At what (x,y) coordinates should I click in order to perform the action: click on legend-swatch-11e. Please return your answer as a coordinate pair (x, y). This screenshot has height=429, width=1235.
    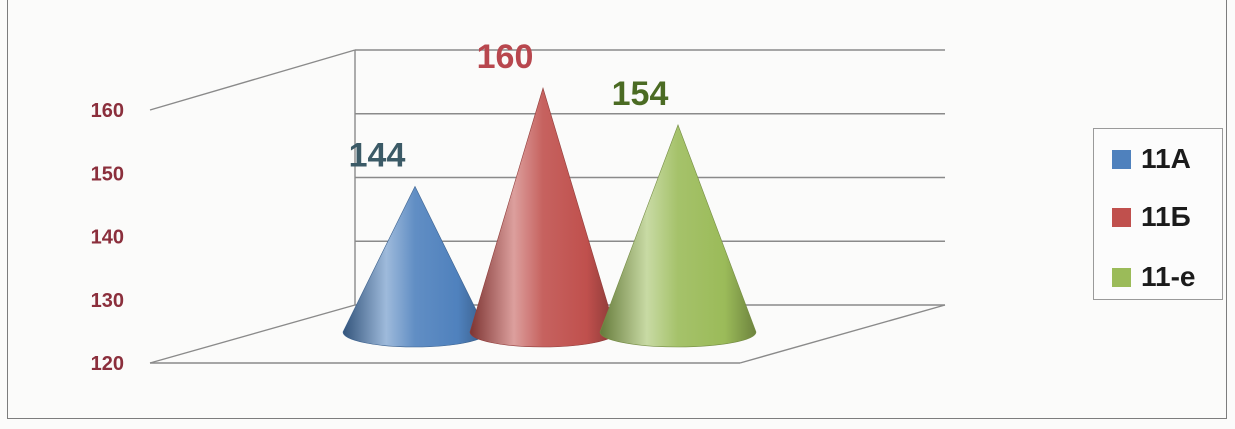
    Looking at the image, I should click on (1121, 277).